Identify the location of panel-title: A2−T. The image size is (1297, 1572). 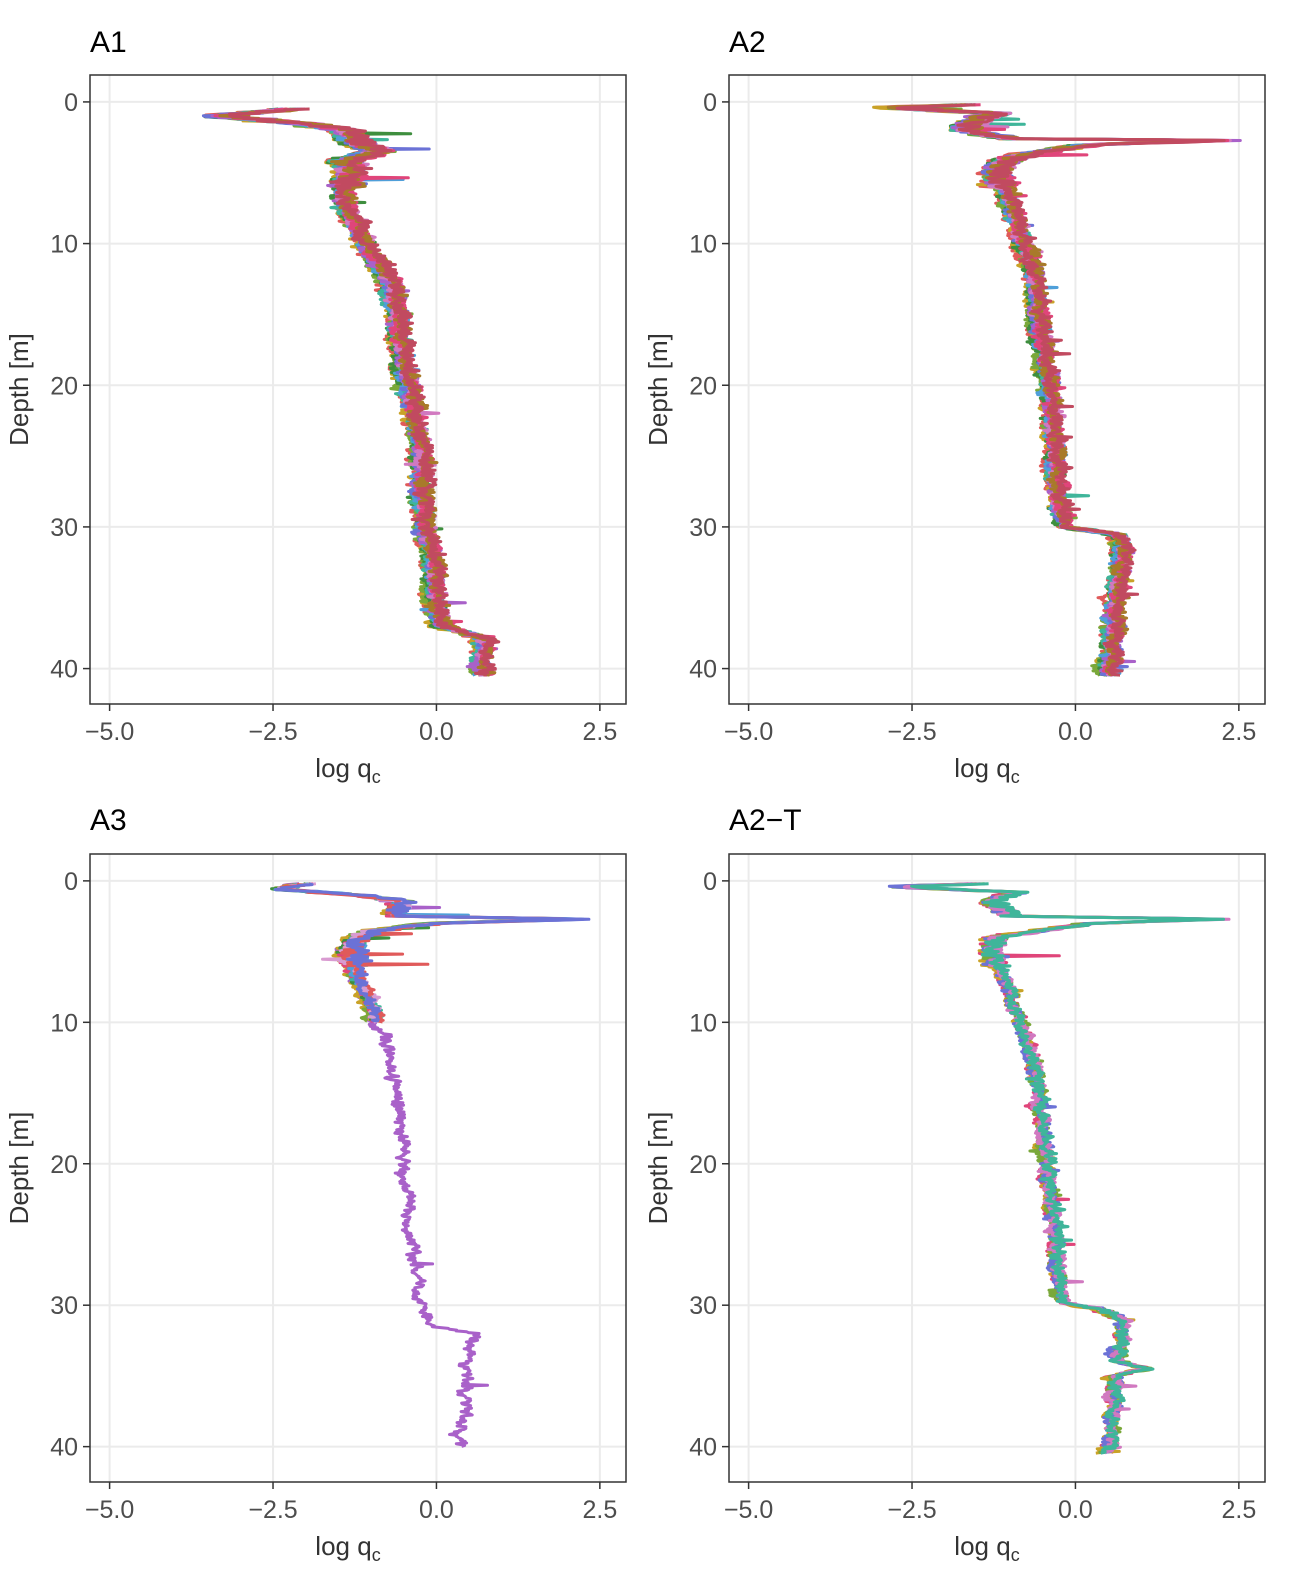
(765, 820).